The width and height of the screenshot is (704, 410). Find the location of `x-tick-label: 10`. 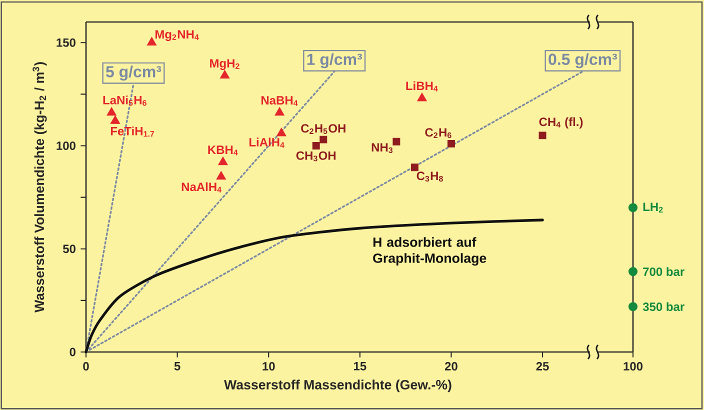

x-tick-label: 10 is located at coordinates (268, 366).